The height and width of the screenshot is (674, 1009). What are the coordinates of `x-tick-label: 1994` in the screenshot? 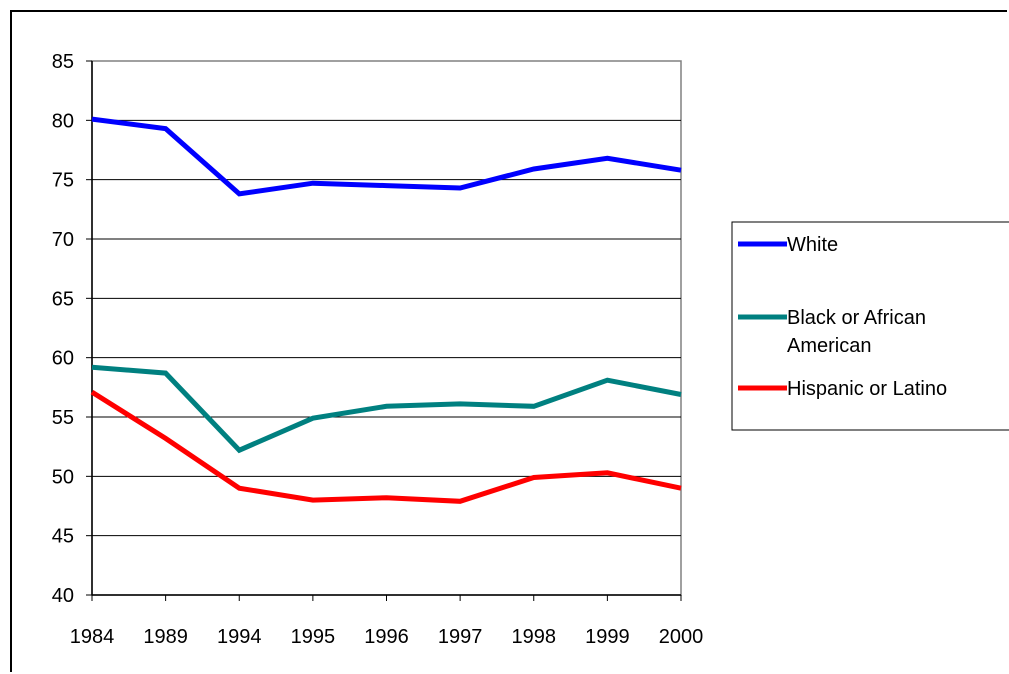 It's located at (239, 637).